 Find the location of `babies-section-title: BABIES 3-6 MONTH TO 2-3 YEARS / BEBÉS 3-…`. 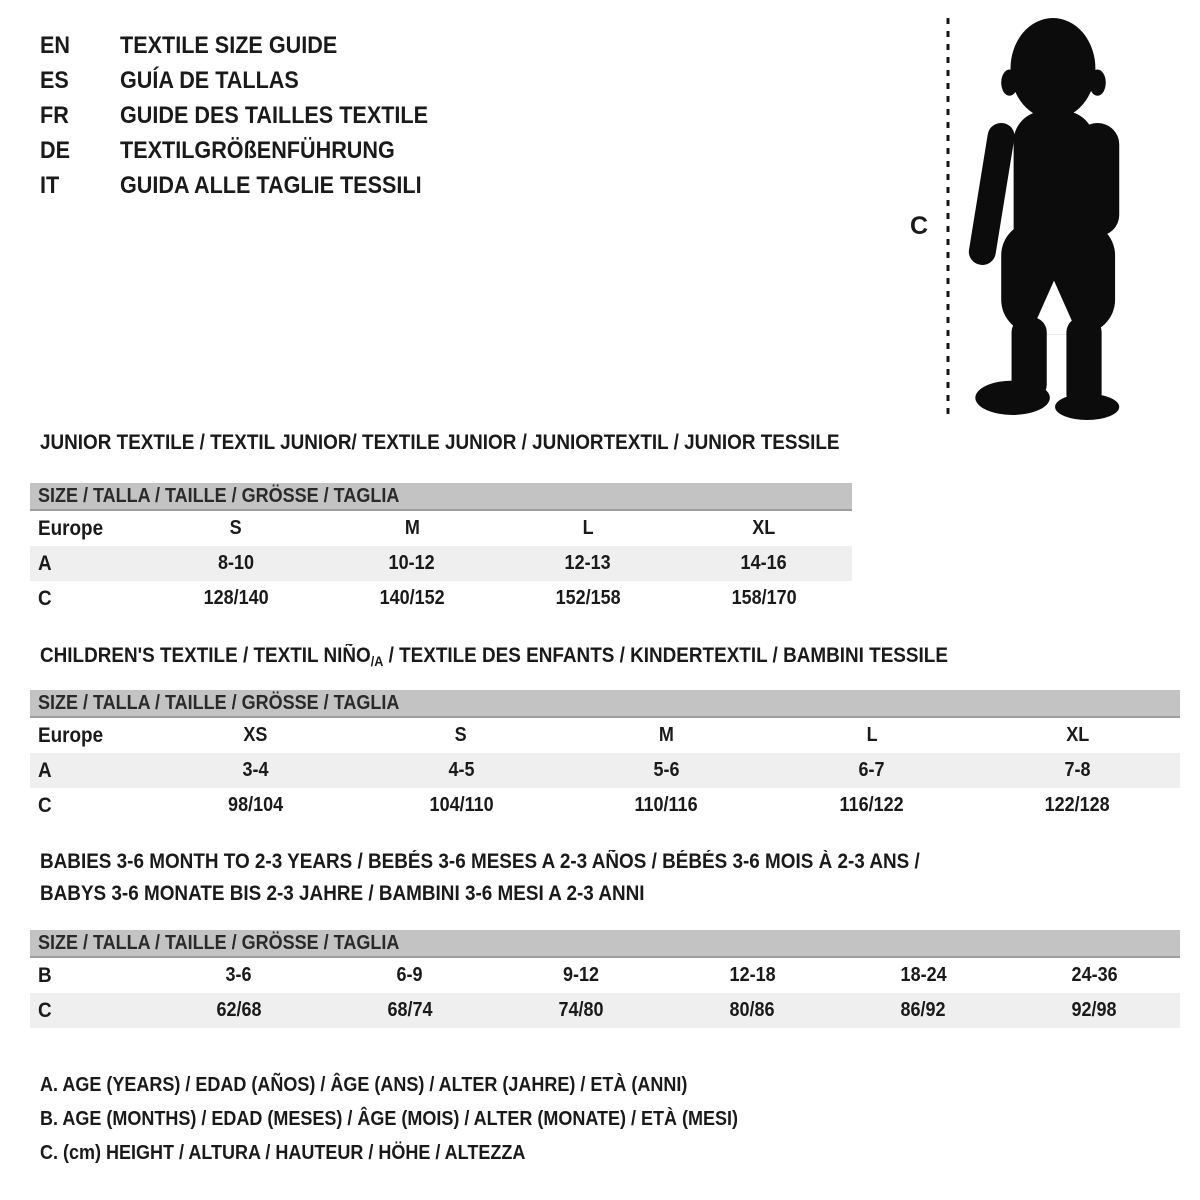

babies-section-title: BABIES 3-6 MONTH TO 2-3 YEARS / BEBÉS 3-… is located at coordinates (529, 878).